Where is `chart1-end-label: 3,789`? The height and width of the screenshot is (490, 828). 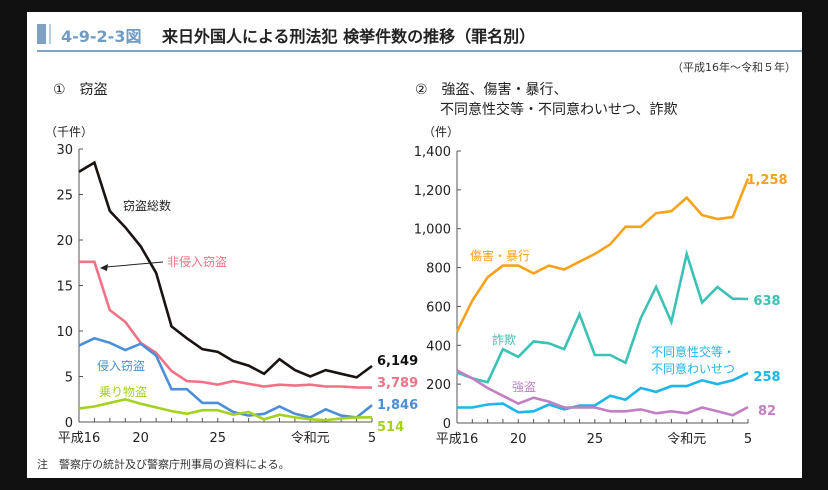
chart1-end-label: 3,789 is located at coordinates (397, 383).